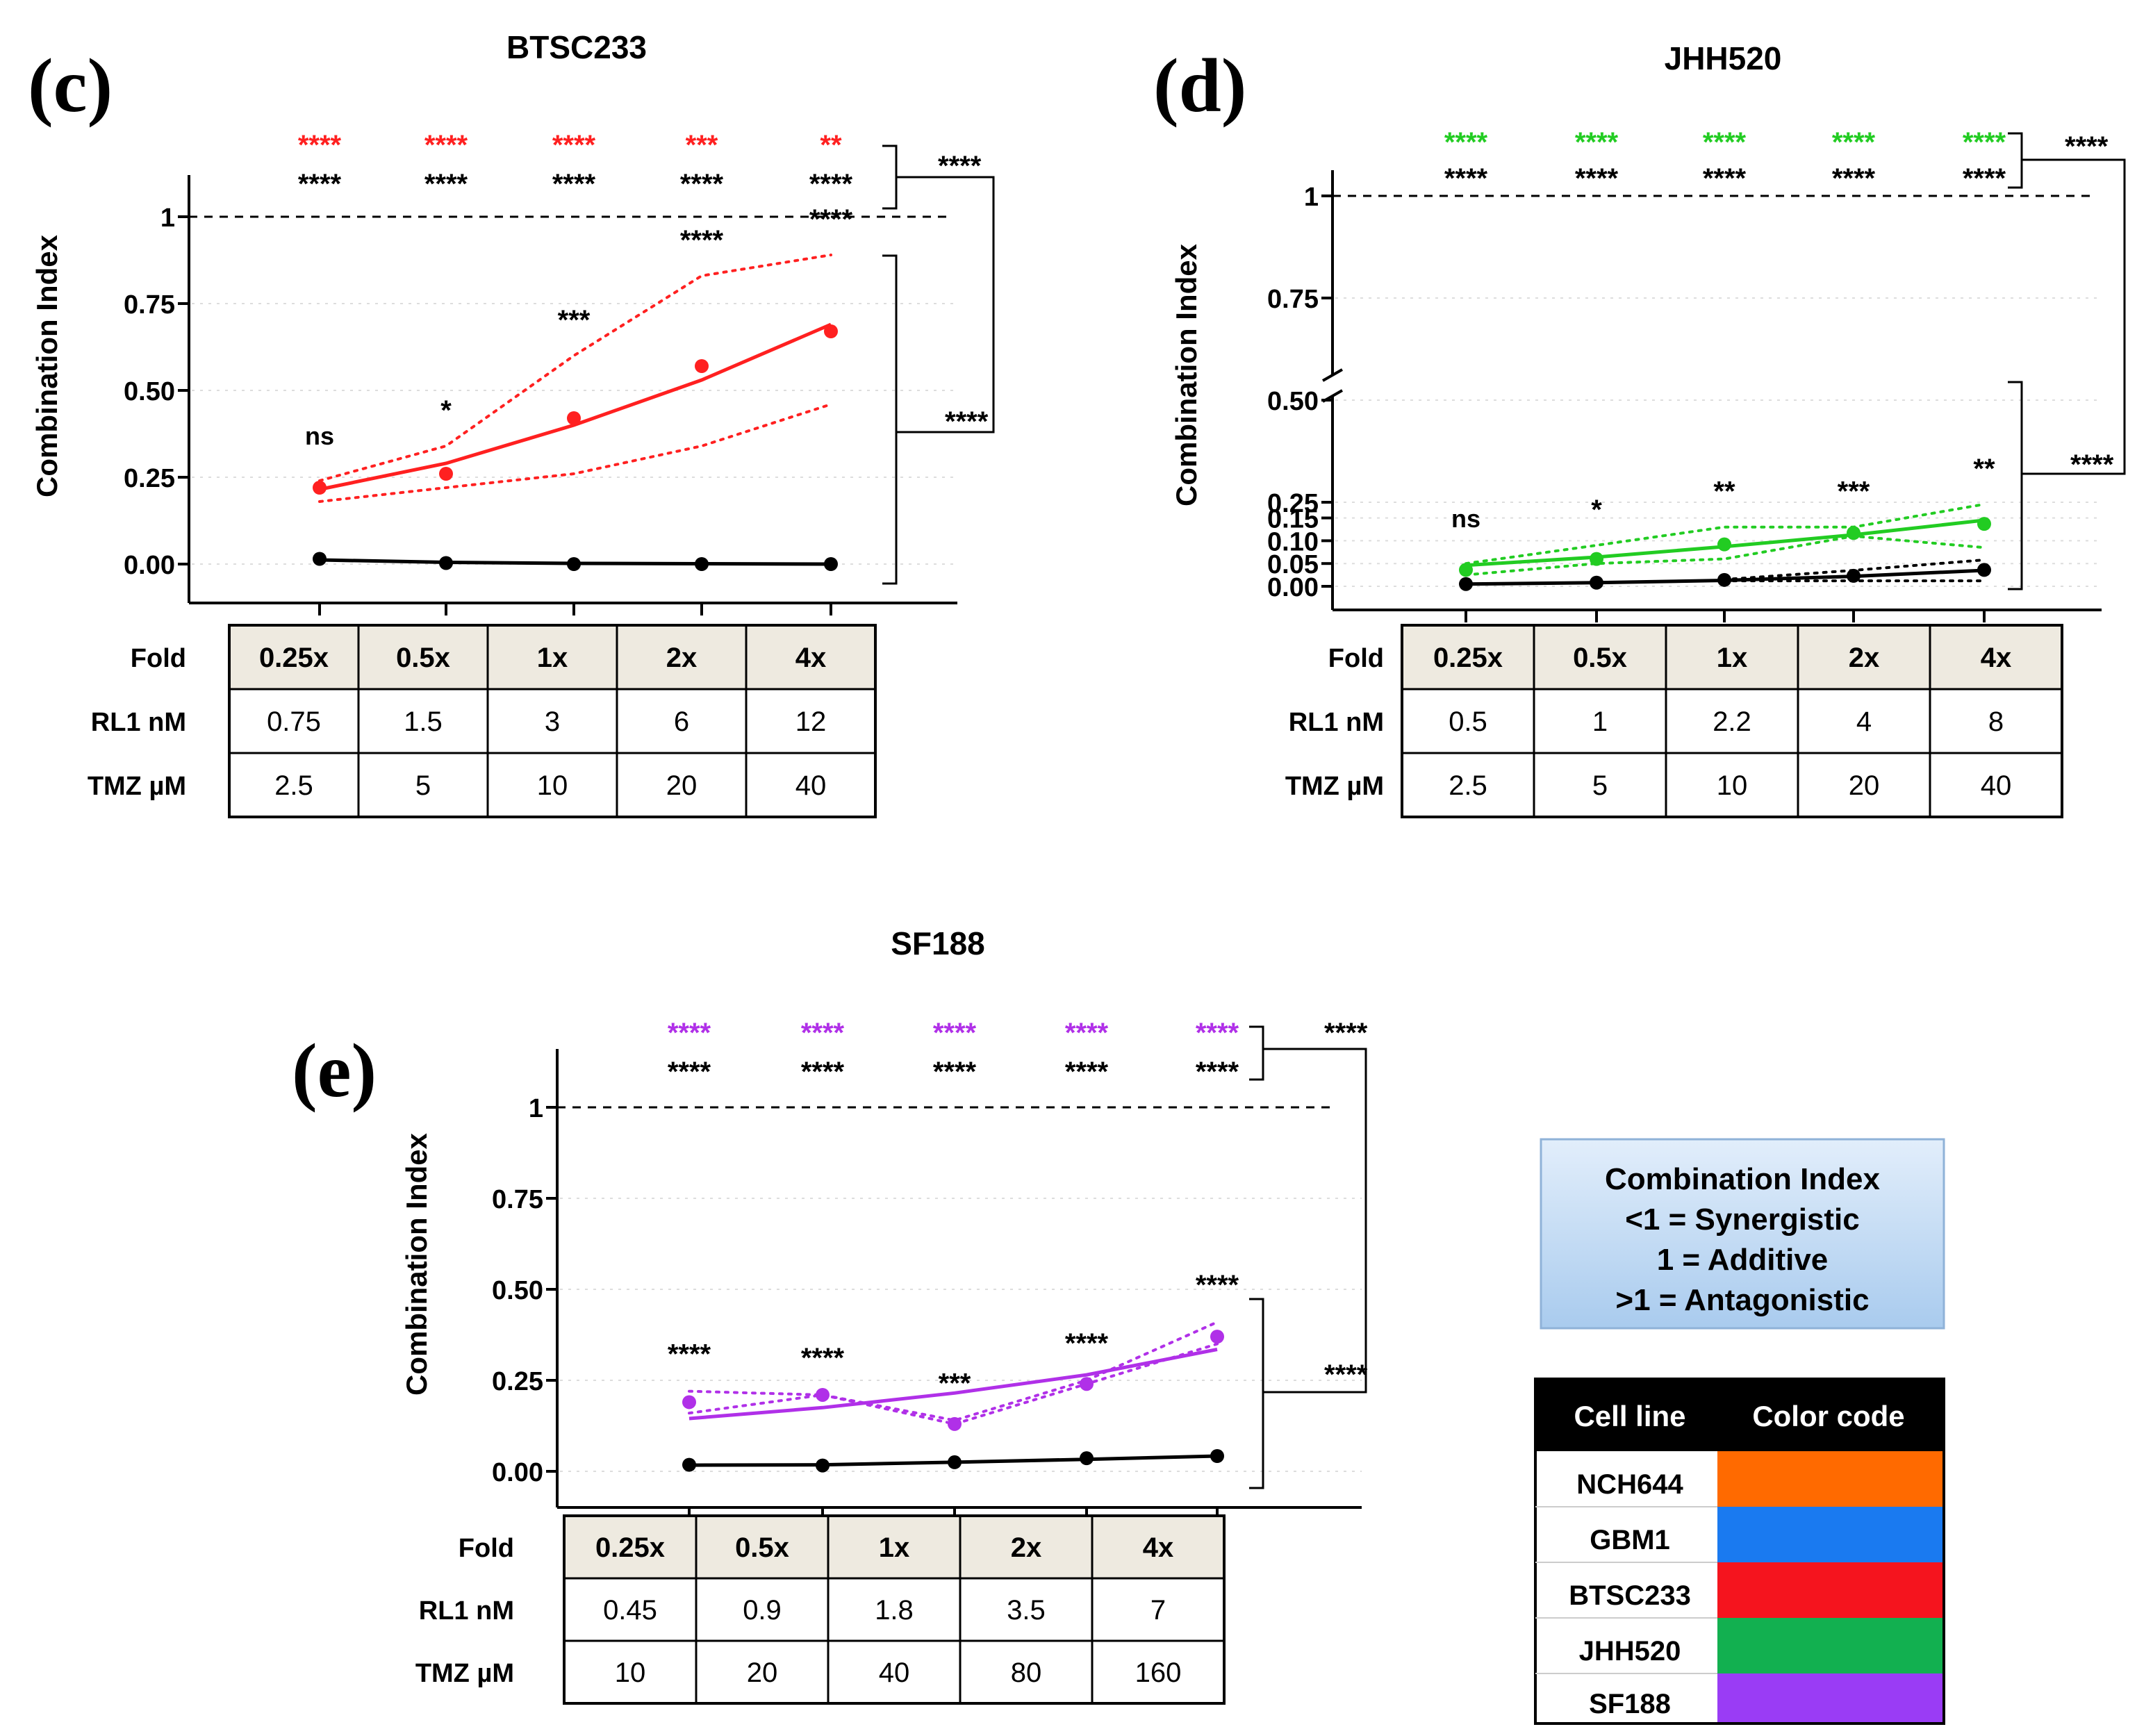 Image resolution: width=2153 pixels, height=1736 pixels. Describe the element at coordinates (1293, 519) in the screenshot. I see `y-tick-label: 0.15` at that location.